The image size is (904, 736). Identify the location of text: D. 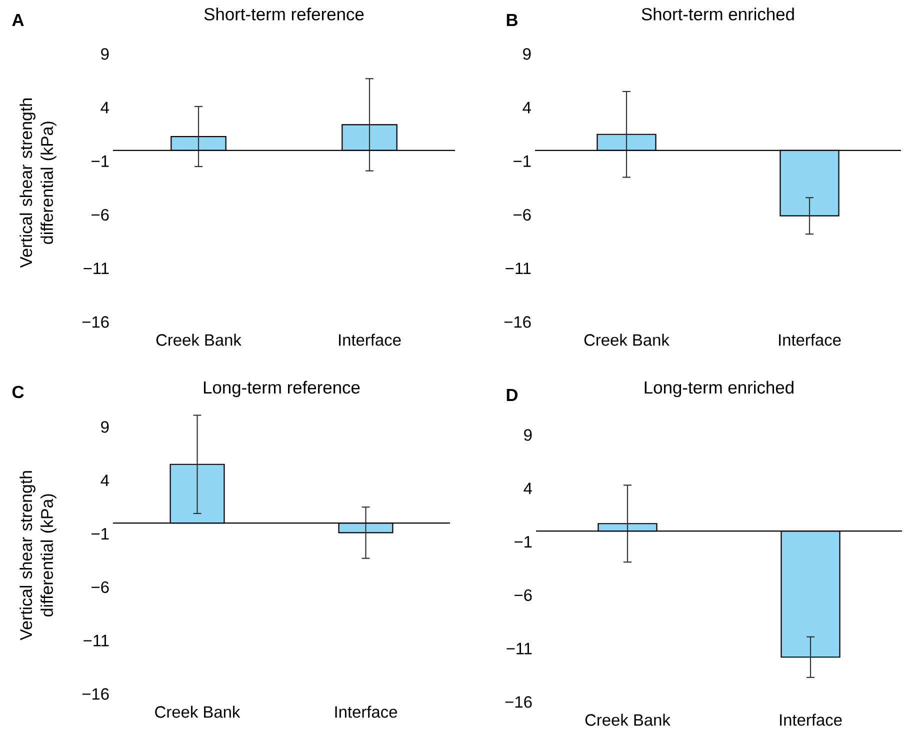
(512, 394).